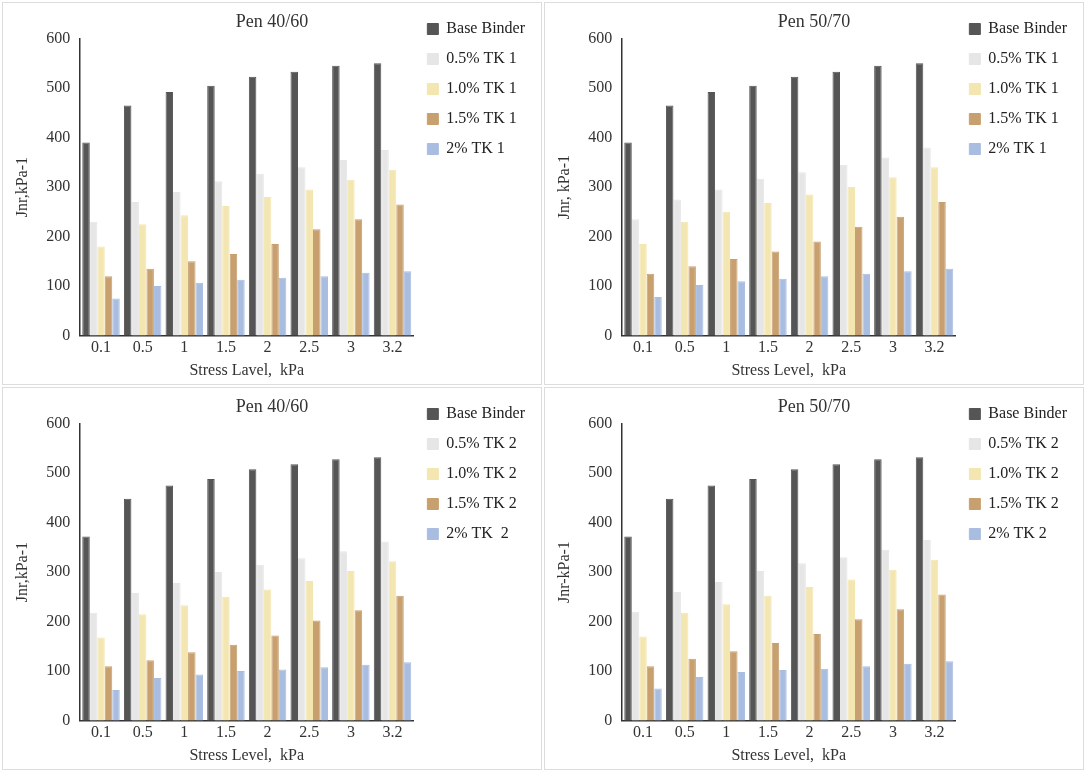  What do you see at coordinates (1023, 503) in the screenshot?
I see `legend-label: 1.5% TK 2` at bounding box center [1023, 503].